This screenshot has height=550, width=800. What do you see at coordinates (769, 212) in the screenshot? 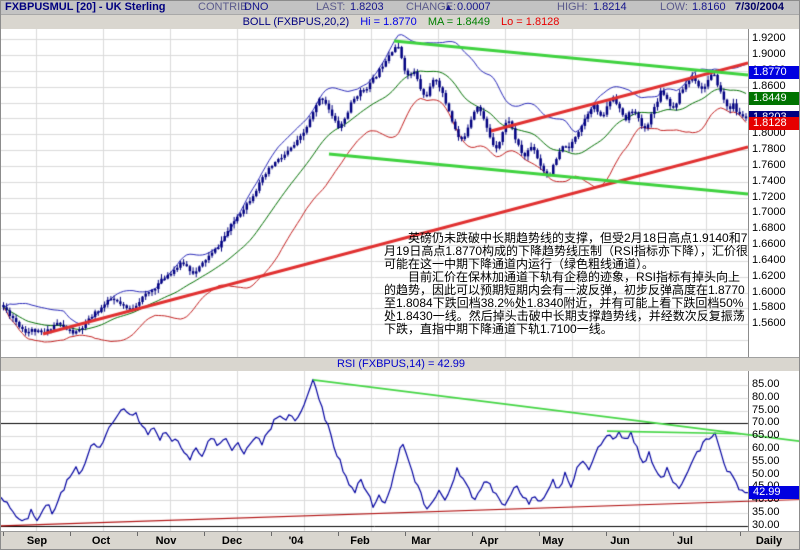
I see `price-axis-tick: 1.7000` at bounding box center [769, 212].